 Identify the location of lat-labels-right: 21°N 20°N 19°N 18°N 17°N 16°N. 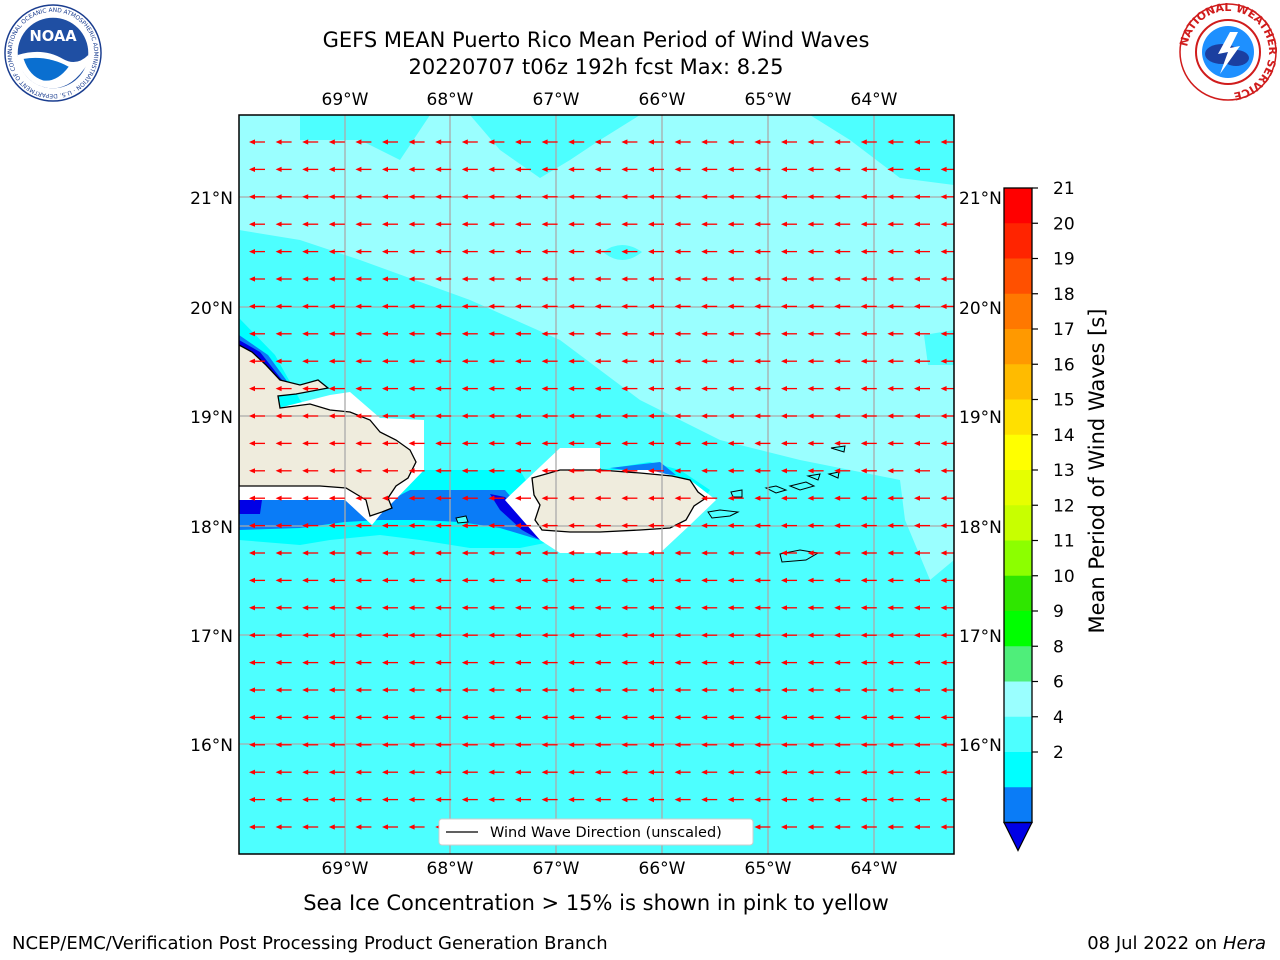
(980, 472).